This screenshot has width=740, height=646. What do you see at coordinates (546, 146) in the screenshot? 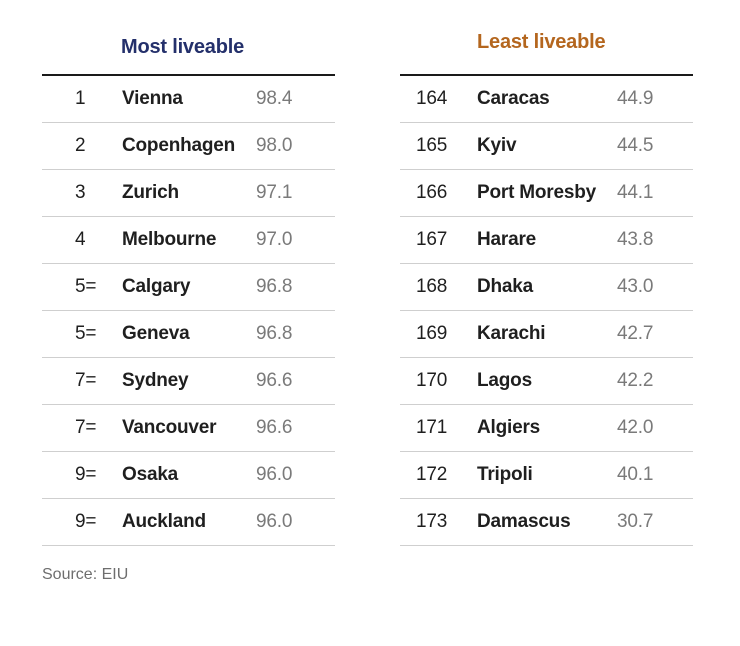
I see `table-row: 165 Kyiv 44.5` at bounding box center [546, 146].